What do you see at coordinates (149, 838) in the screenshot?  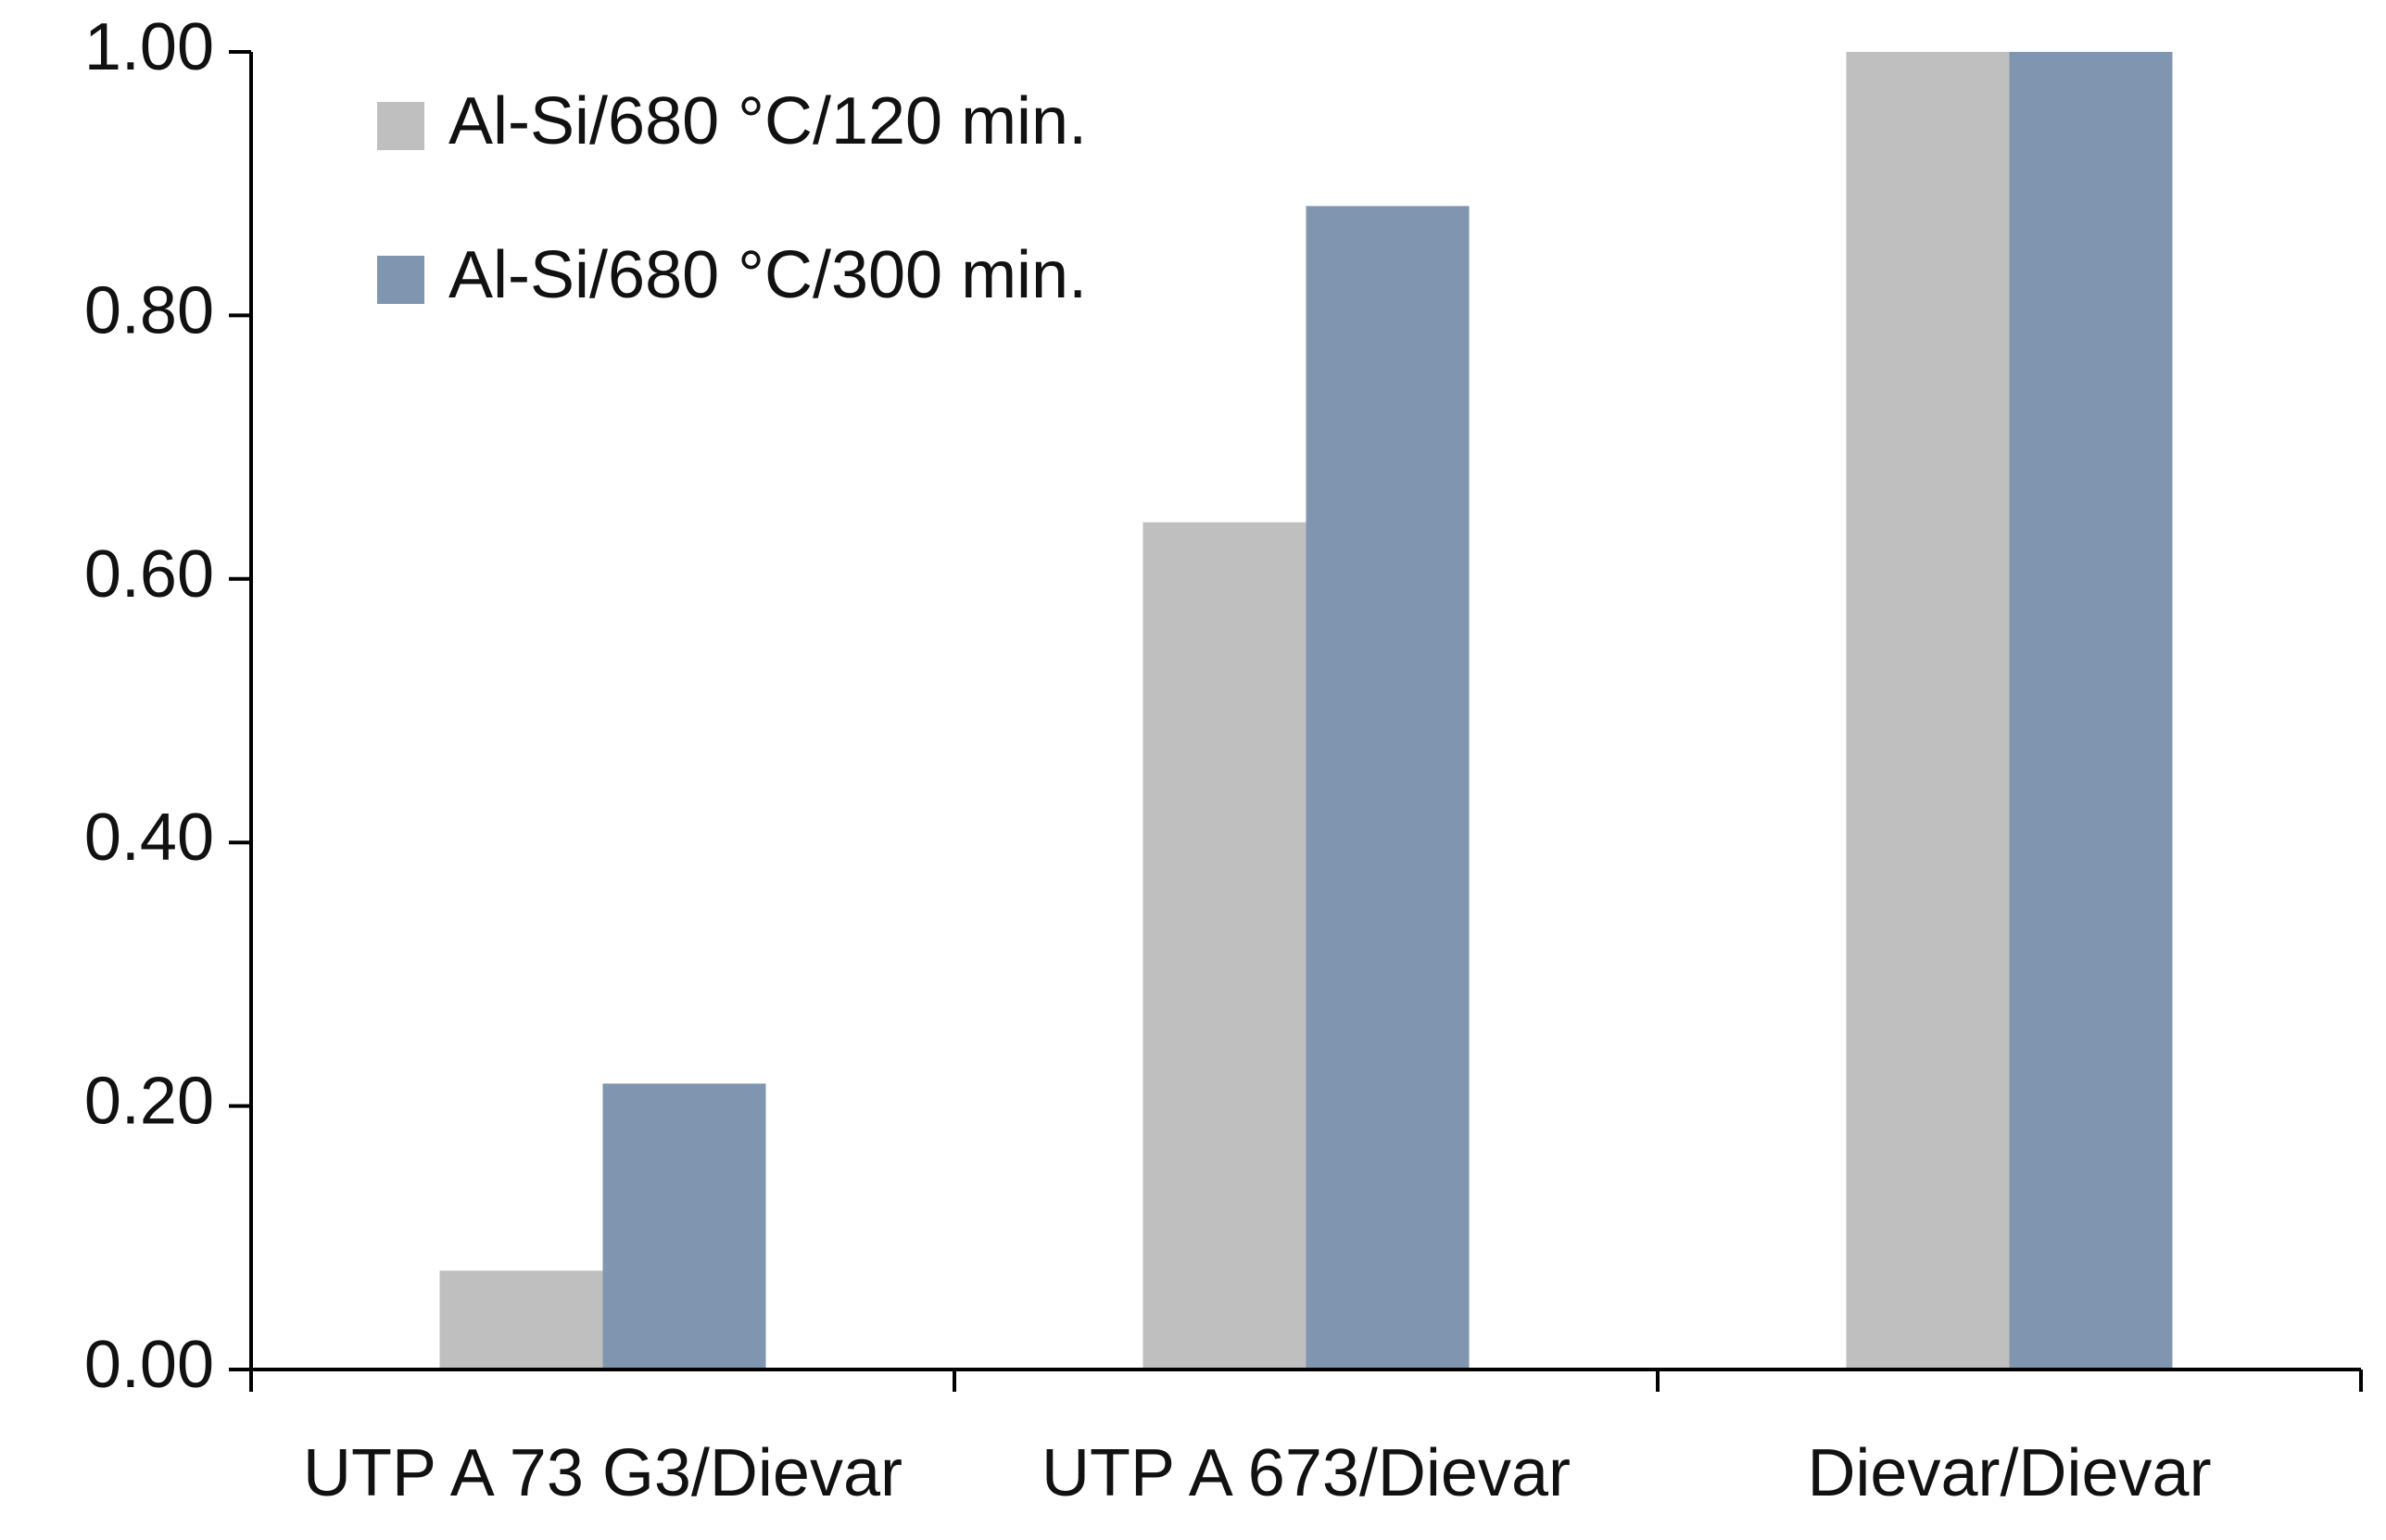 I see `y-tick-label: 0.40` at bounding box center [149, 838].